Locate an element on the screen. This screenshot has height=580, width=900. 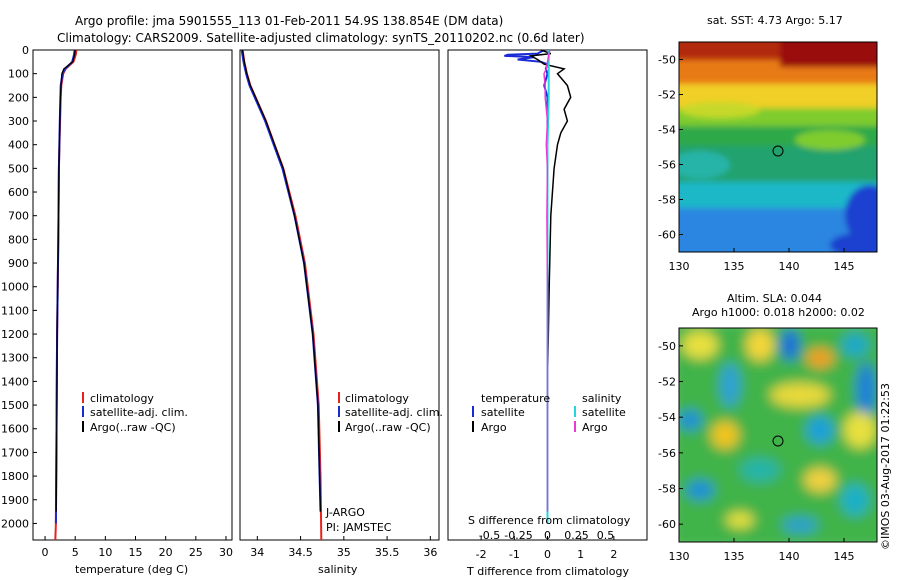
x-tick-label: -1 is located at coordinates (514, 554).